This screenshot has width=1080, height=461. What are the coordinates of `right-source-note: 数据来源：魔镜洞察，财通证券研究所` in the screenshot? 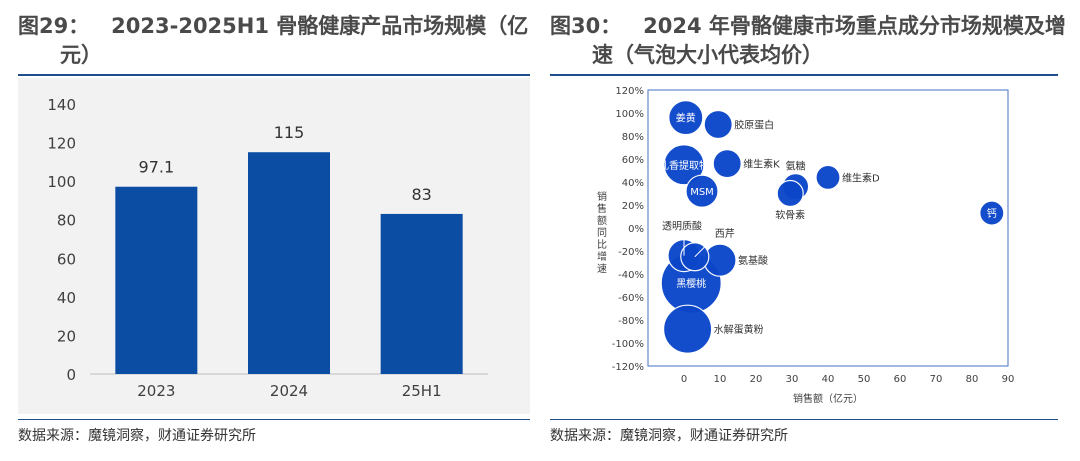 It's located at (669, 436).